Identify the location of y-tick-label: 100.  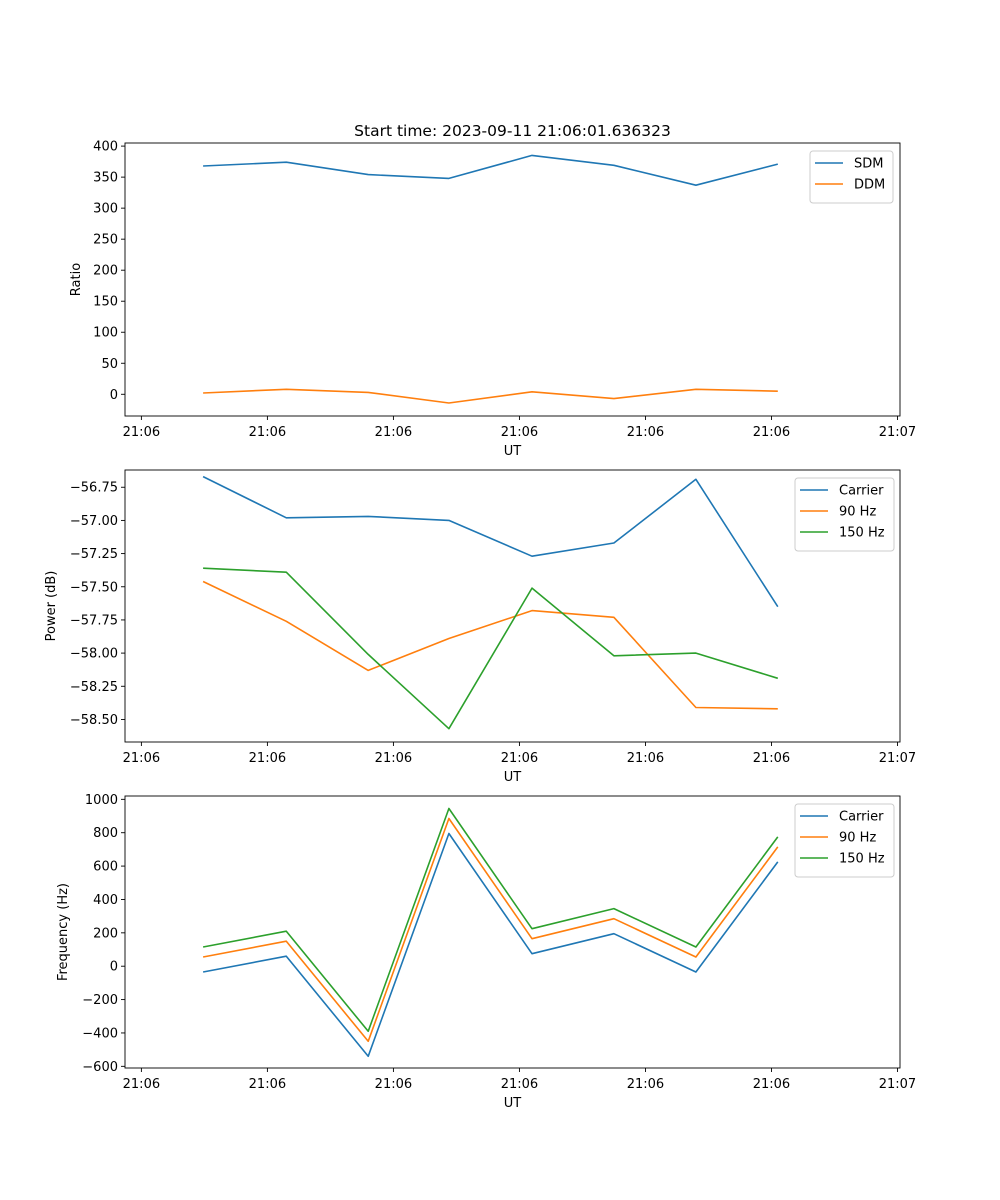
(105, 333).